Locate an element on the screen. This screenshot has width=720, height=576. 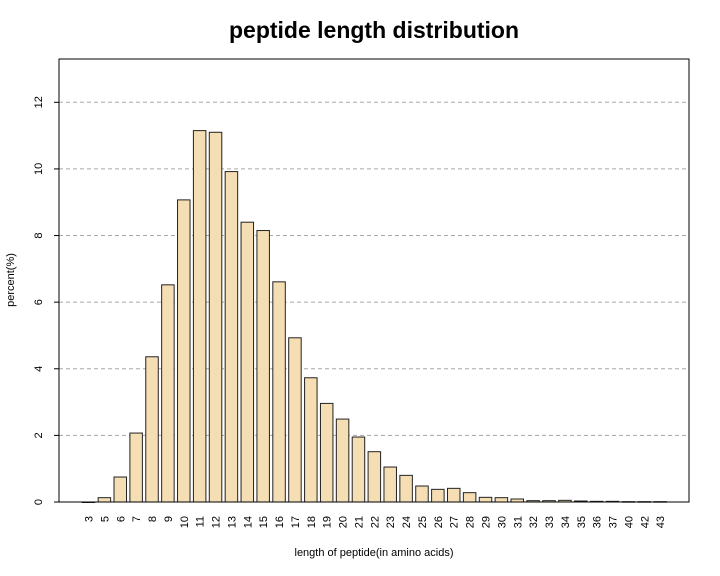
x-tick-label: 43 is located at coordinates (661, 522).